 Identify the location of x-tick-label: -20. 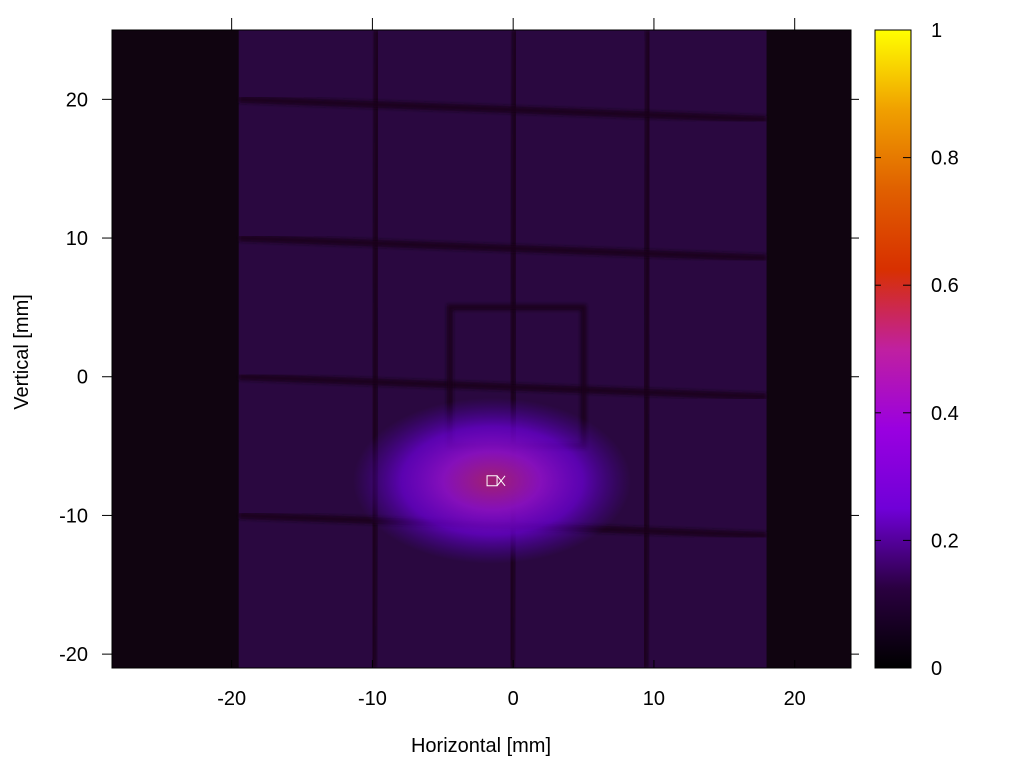
(231, 699).